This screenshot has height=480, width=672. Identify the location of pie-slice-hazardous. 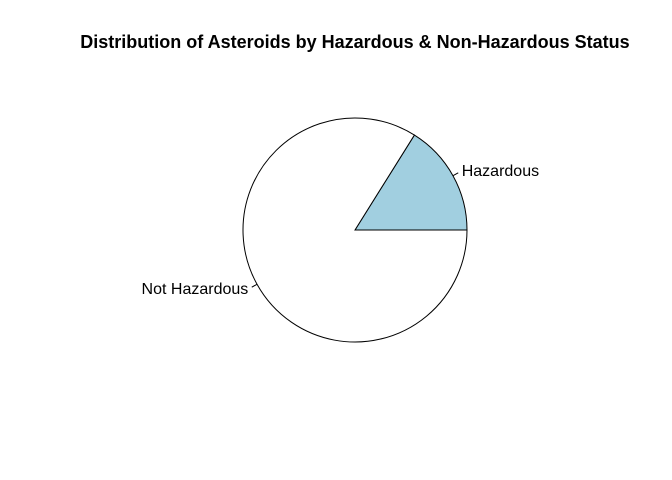
(411, 182).